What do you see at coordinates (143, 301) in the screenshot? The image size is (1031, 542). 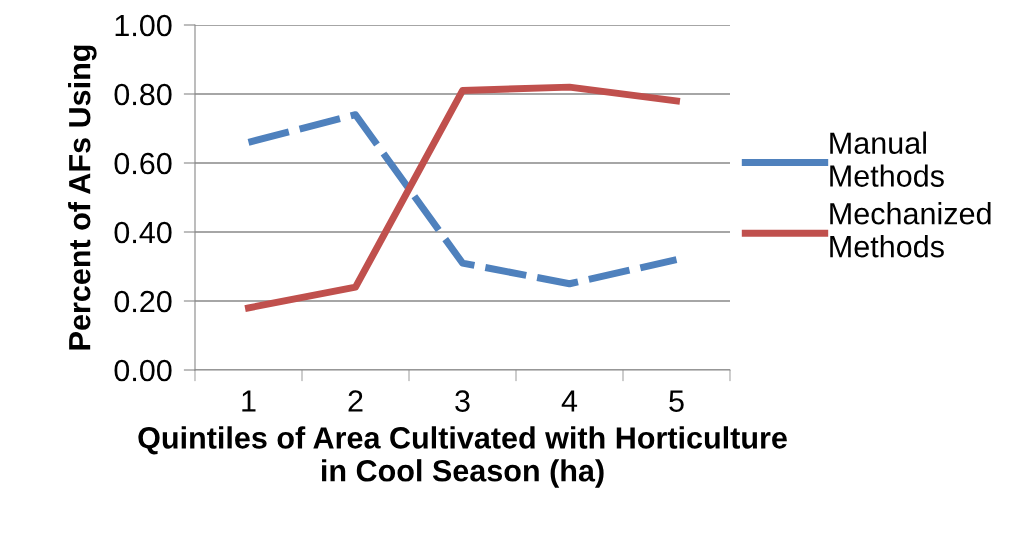 I see `y-tick-label: 0.20` at bounding box center [143, 301].